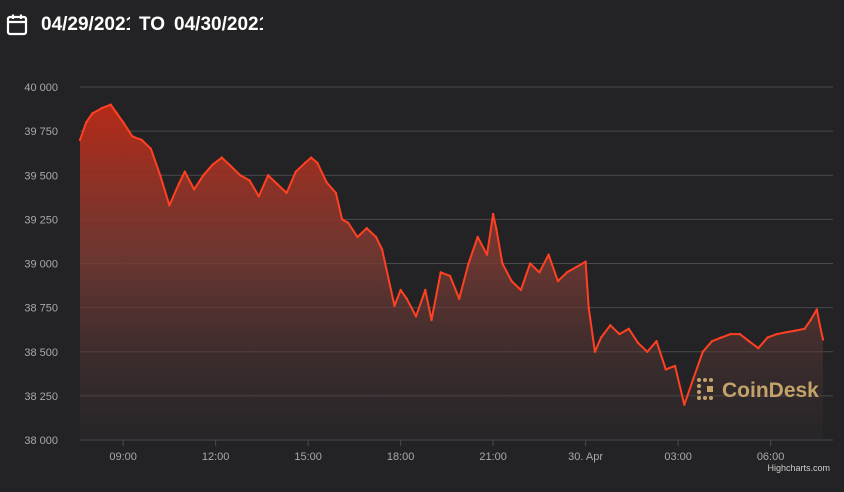 This screenshot has height=492, width=844. I want to click on x-tick-label: 15:00, so click(308, 457).